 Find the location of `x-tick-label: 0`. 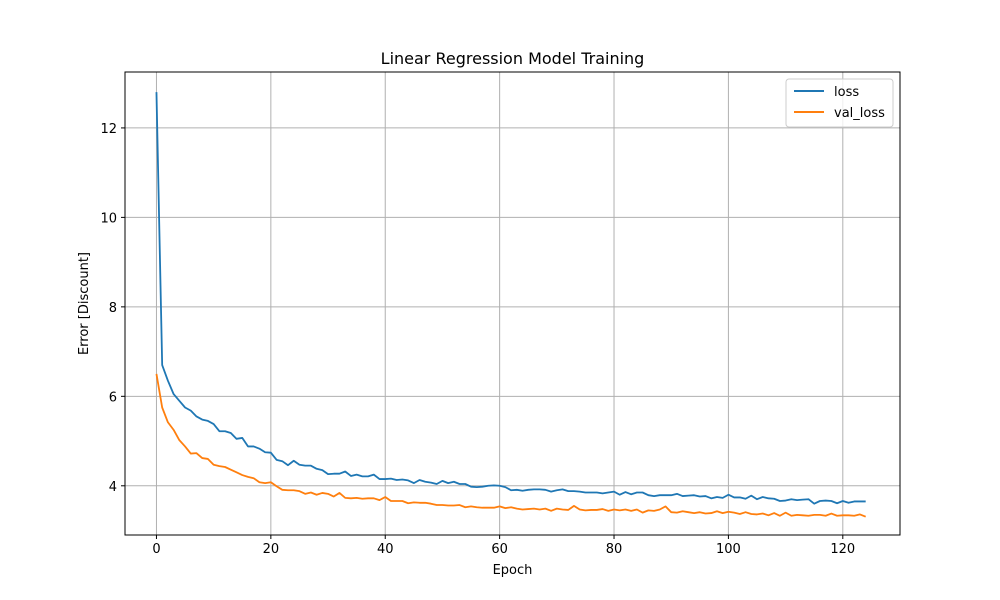

x-tick-label: 0 is located at coordinates (156, 549).